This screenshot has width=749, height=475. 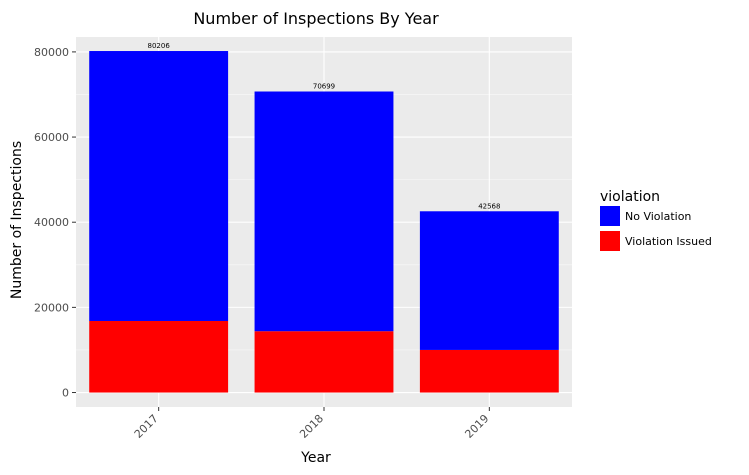 I want to click on bar-no-violation-2019, so click(x=489, y=280).